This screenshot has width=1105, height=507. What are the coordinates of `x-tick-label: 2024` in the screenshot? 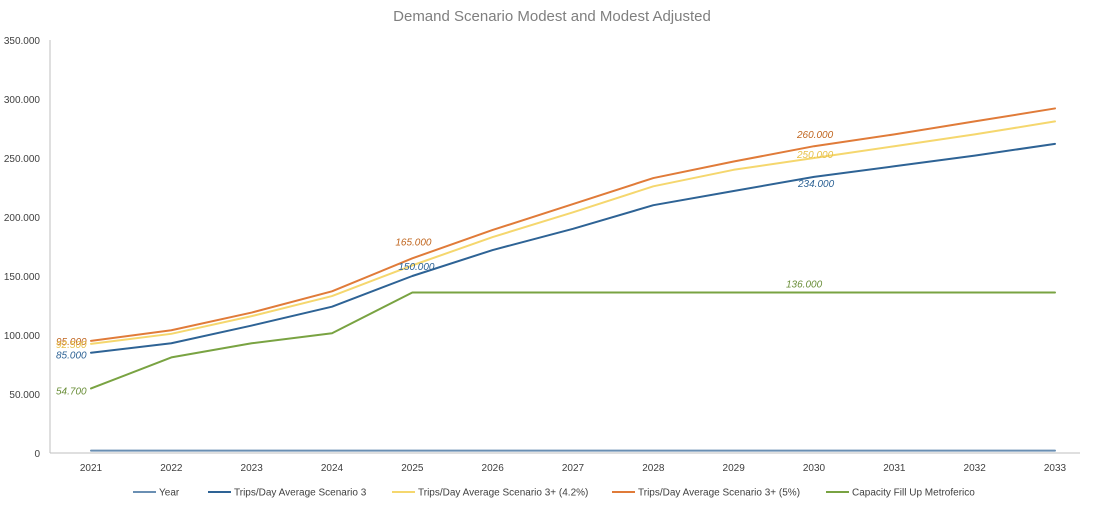 It's located at (332, 468).